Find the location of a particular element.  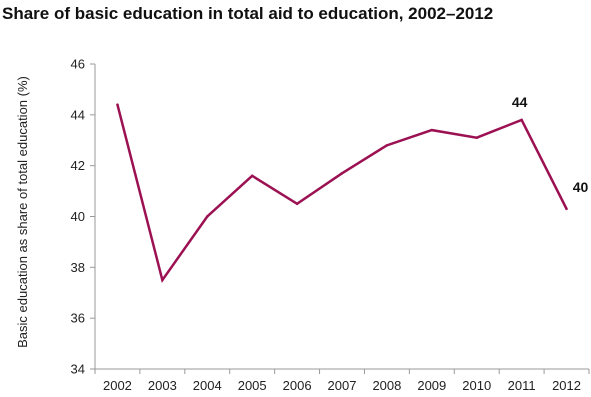

y-tick-label: 38 is located at coordinates (78, 267).